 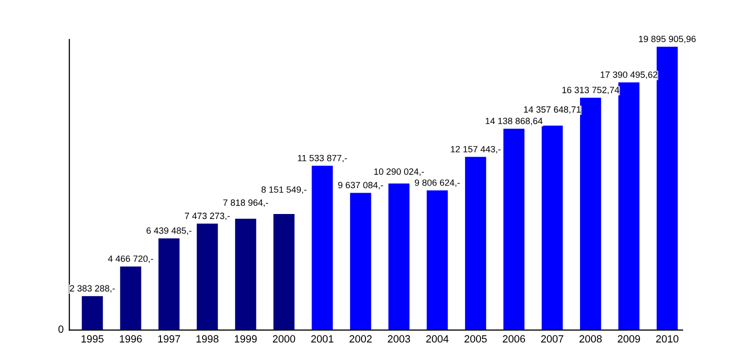 I want to click on x-tick-label: 2008, so click(x=591, y=339).